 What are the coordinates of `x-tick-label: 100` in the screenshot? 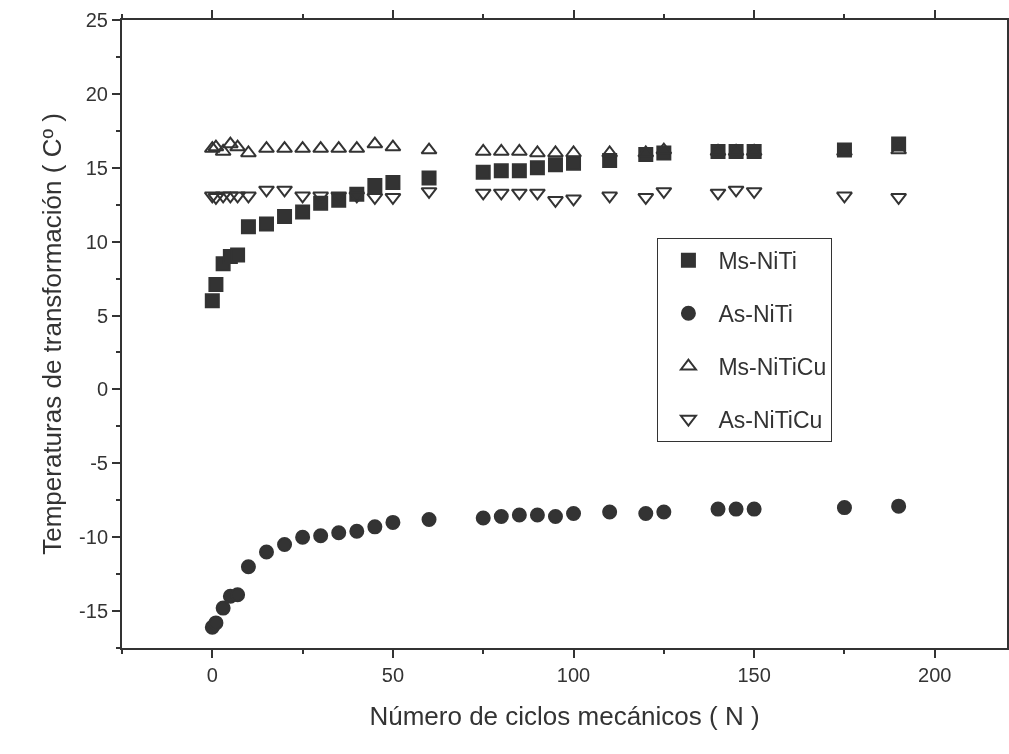 It's located at (573, 675).